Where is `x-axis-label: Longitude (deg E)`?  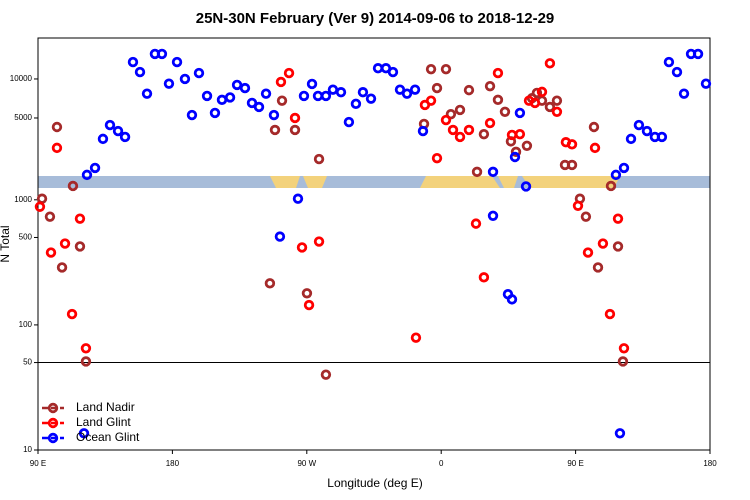 x-axis-label: Longitude (deg E) is located at coordinates (374, 483).